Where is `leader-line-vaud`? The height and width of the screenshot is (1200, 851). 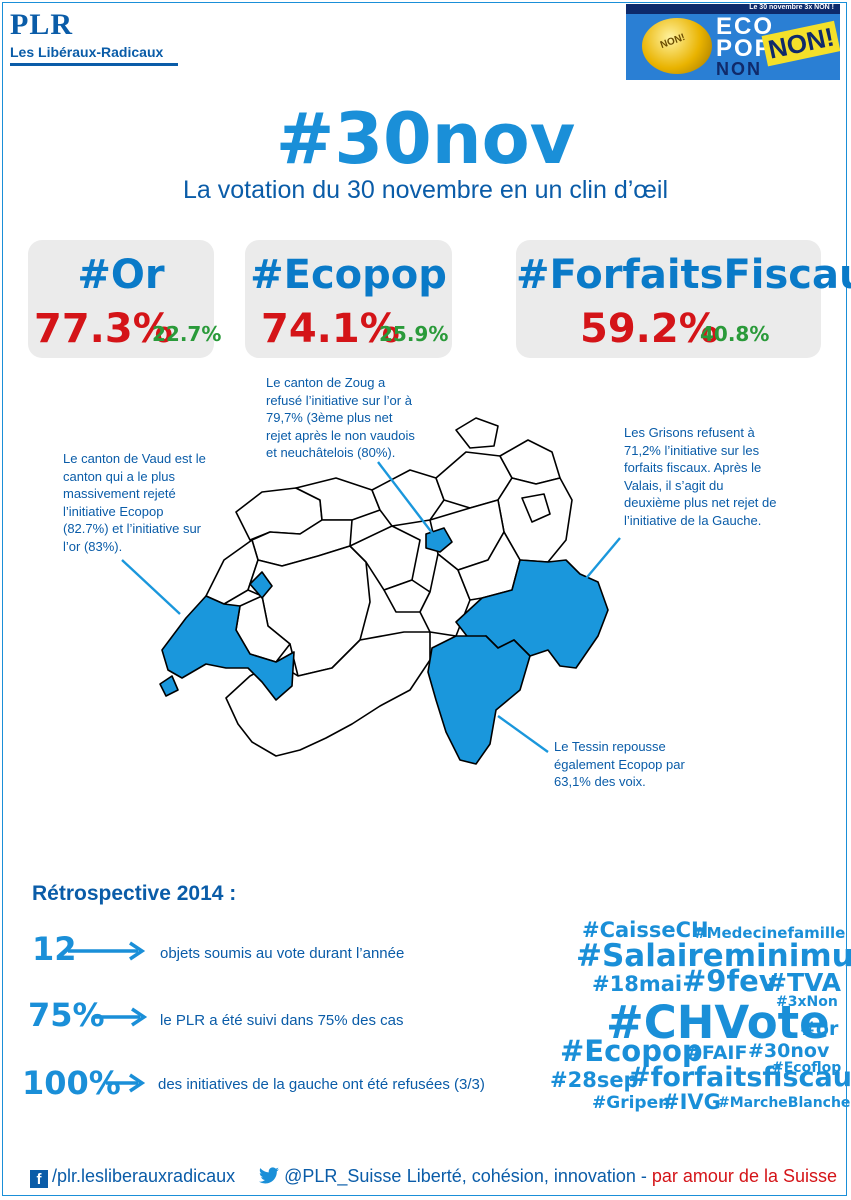 leader-line-vaud is located at coordinates (151, 587).